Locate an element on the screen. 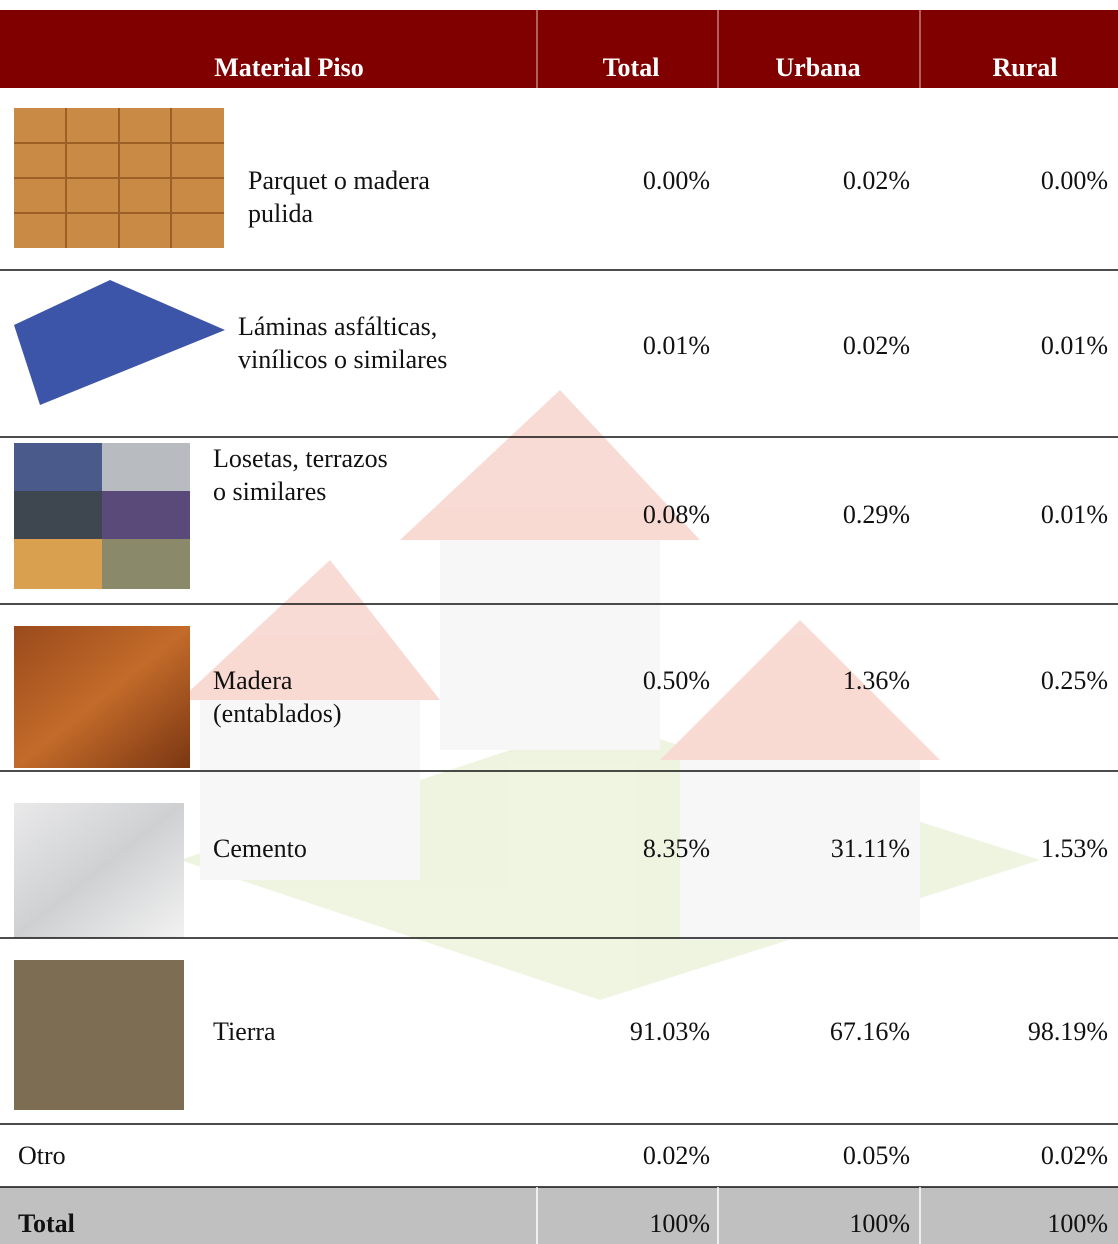 Image resolution: width=1118 pixels, height=1244 pixels. row-label: Losetas, terrazos is located at coordinates (300, 458).